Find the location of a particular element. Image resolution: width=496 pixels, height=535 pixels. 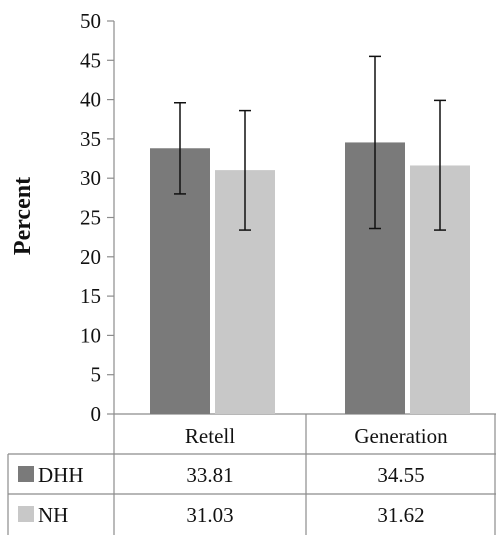

data-label: 34.55 is located at coordinates (400, 475).